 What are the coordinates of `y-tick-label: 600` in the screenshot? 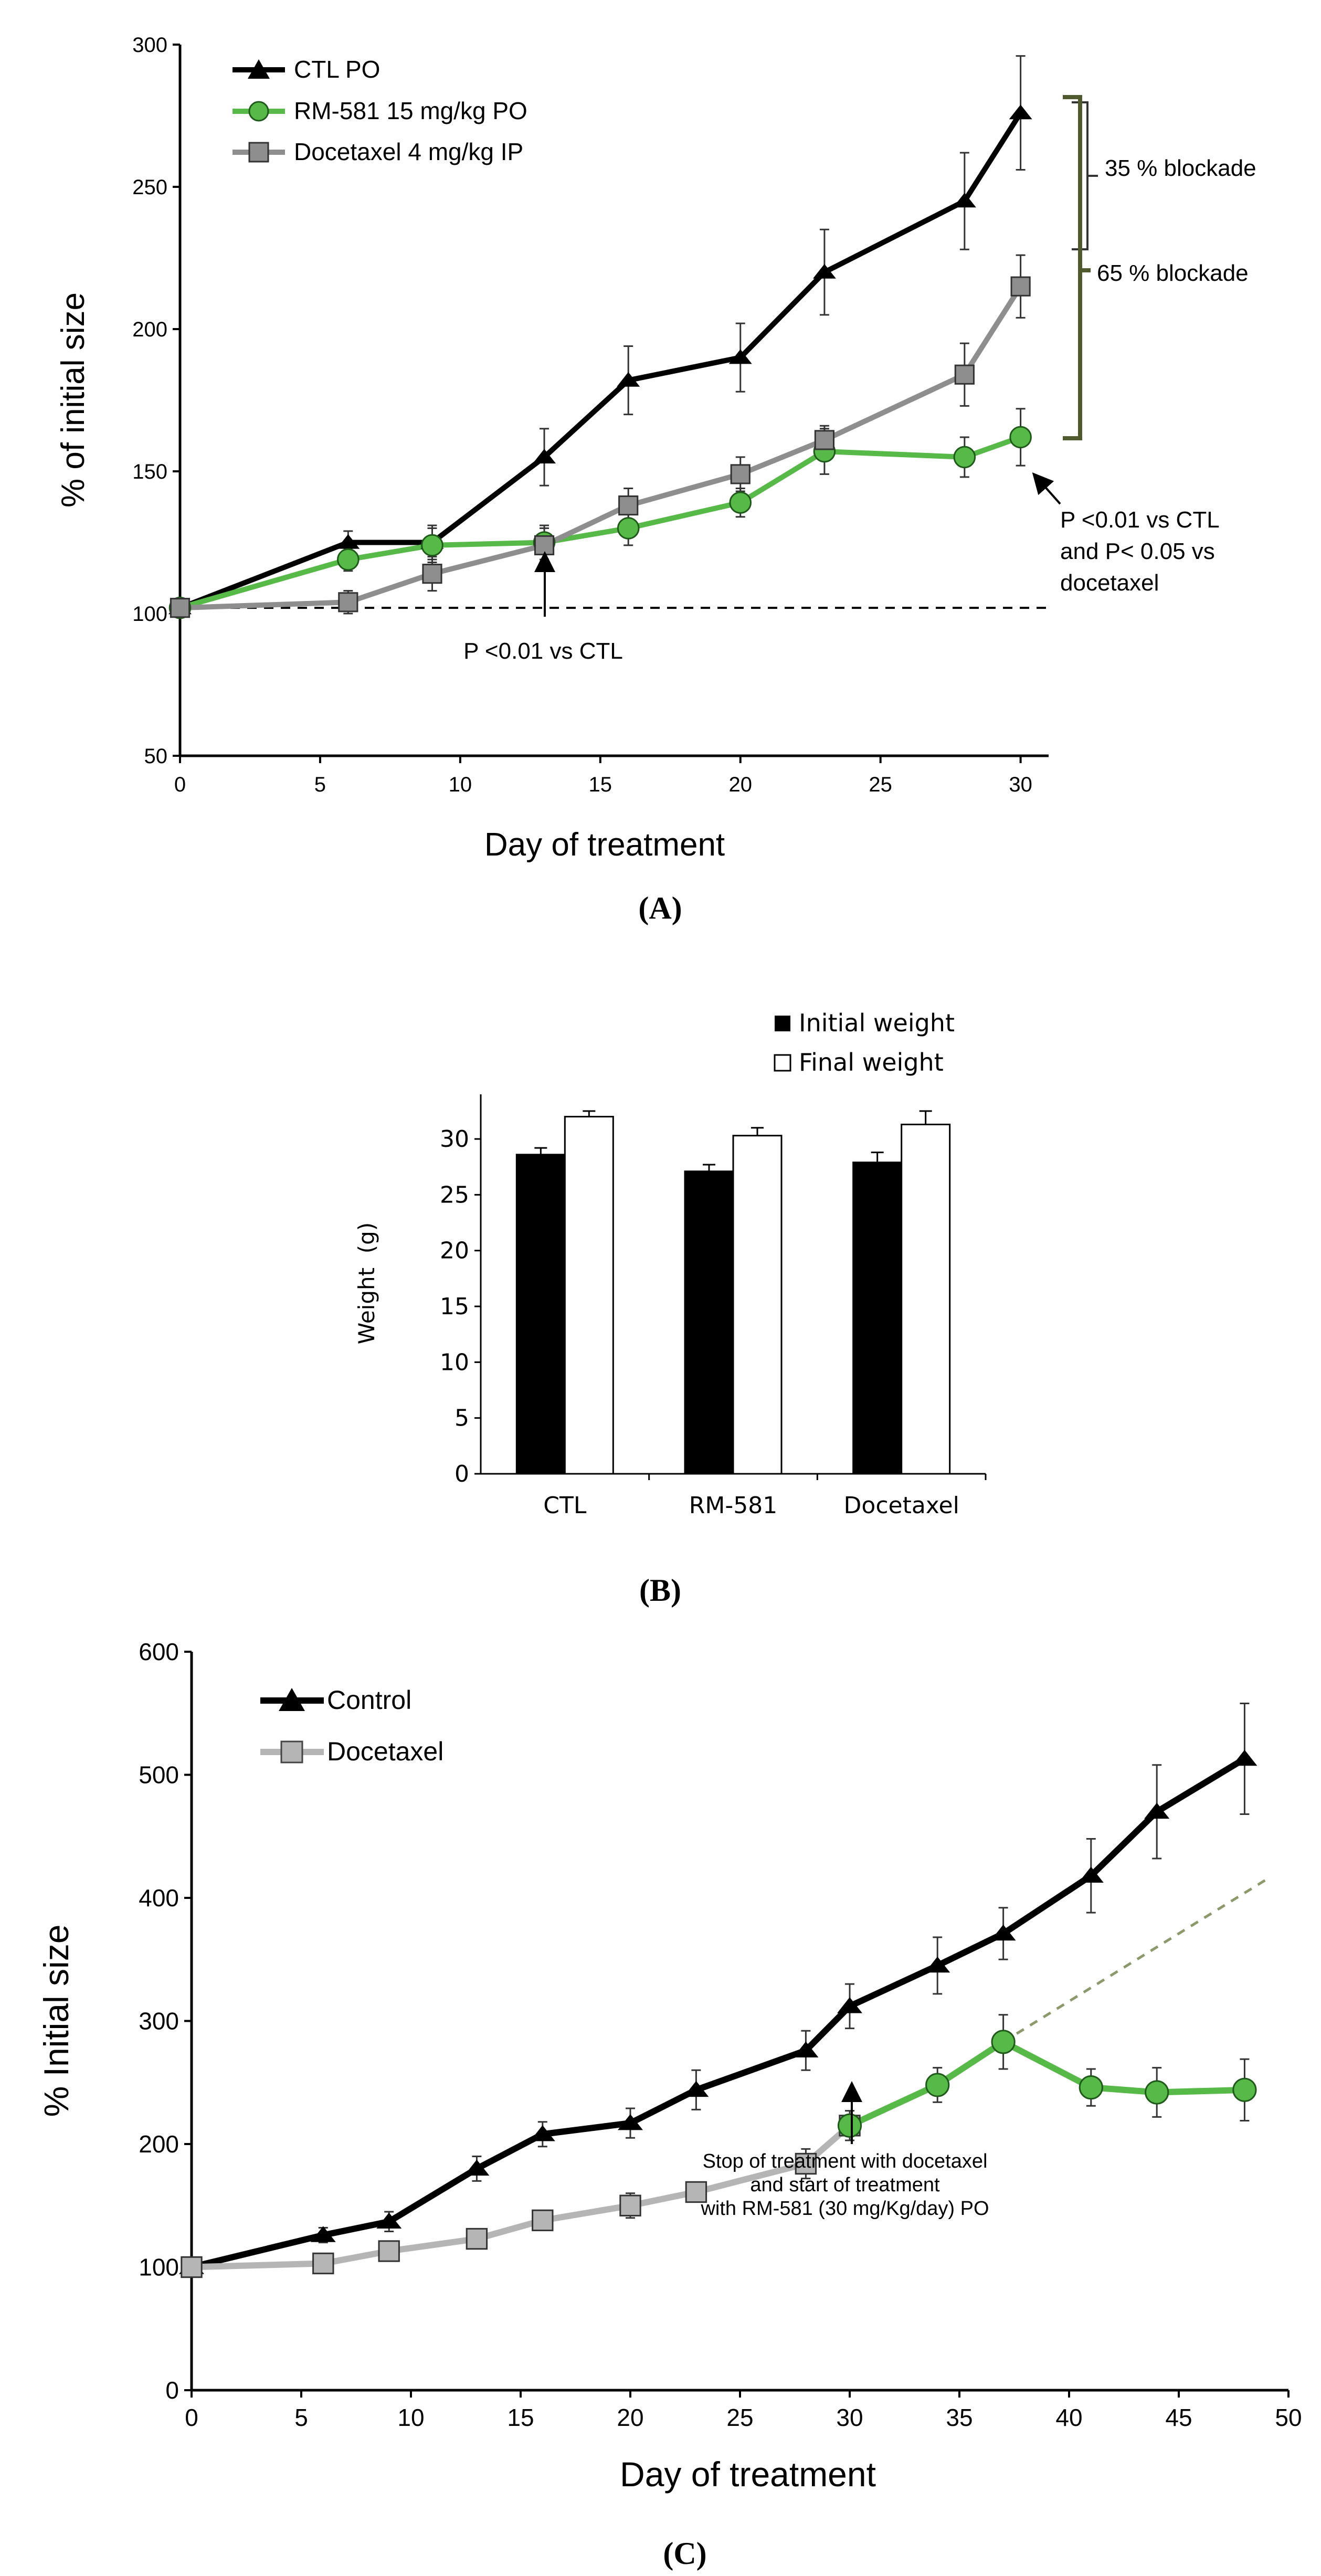 It's located at (159, 1651).